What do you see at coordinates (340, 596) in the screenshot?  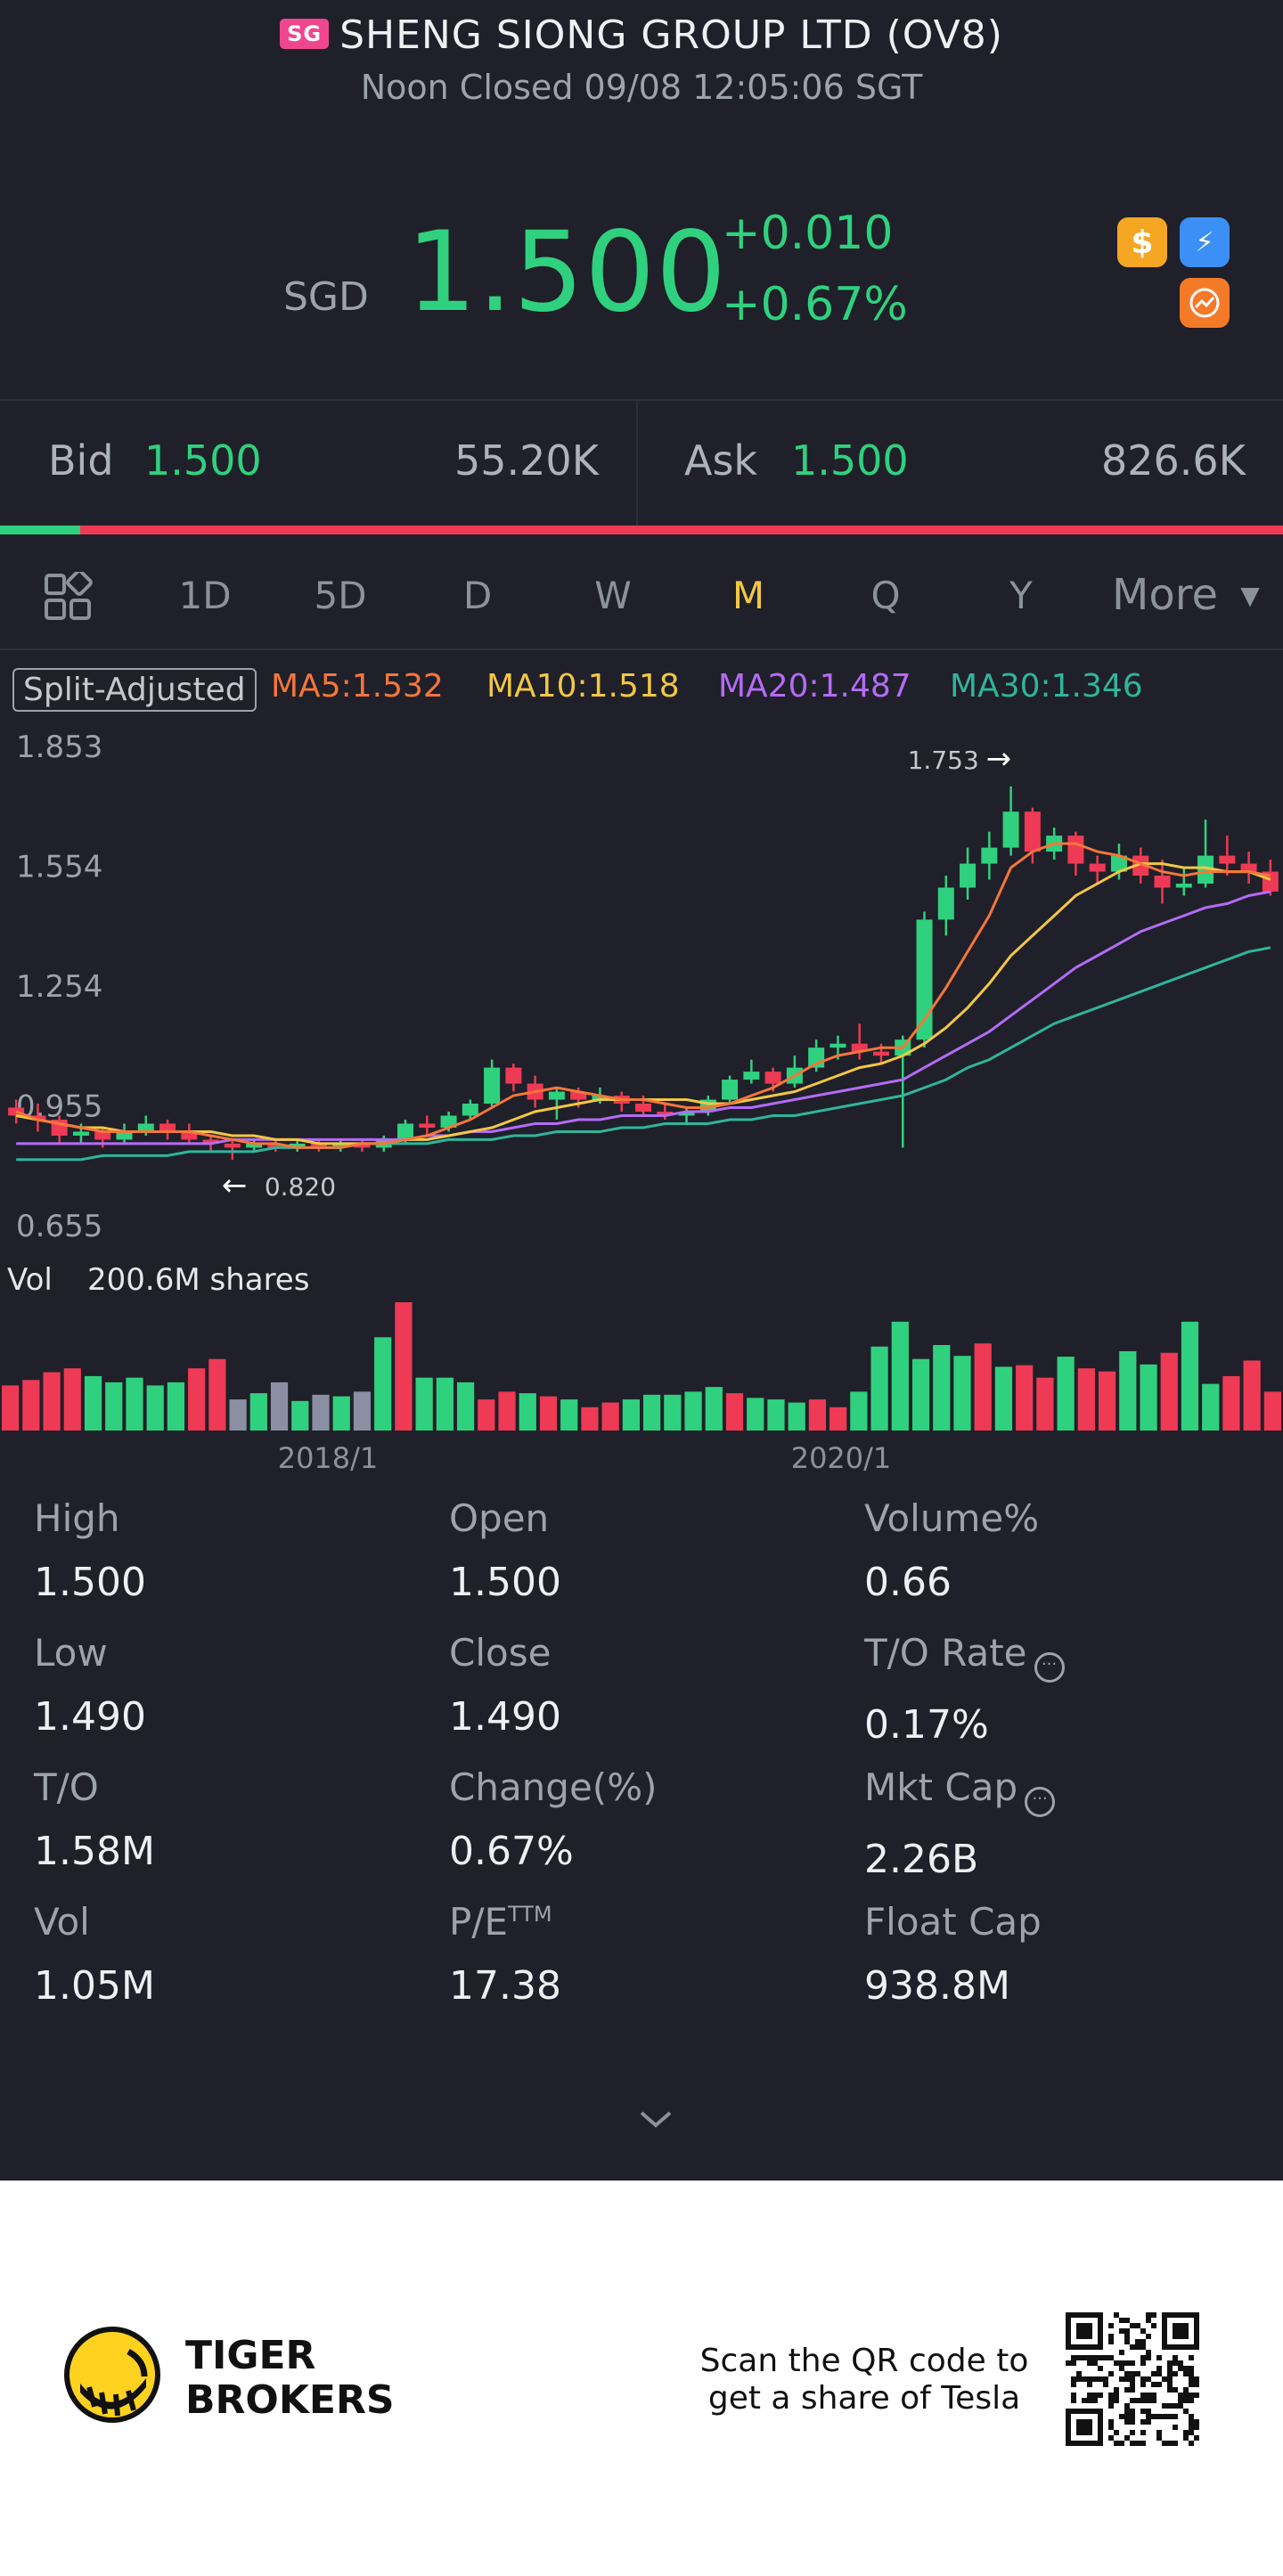 I see `tab-5d: 5D` at bounding box center [340, 596].